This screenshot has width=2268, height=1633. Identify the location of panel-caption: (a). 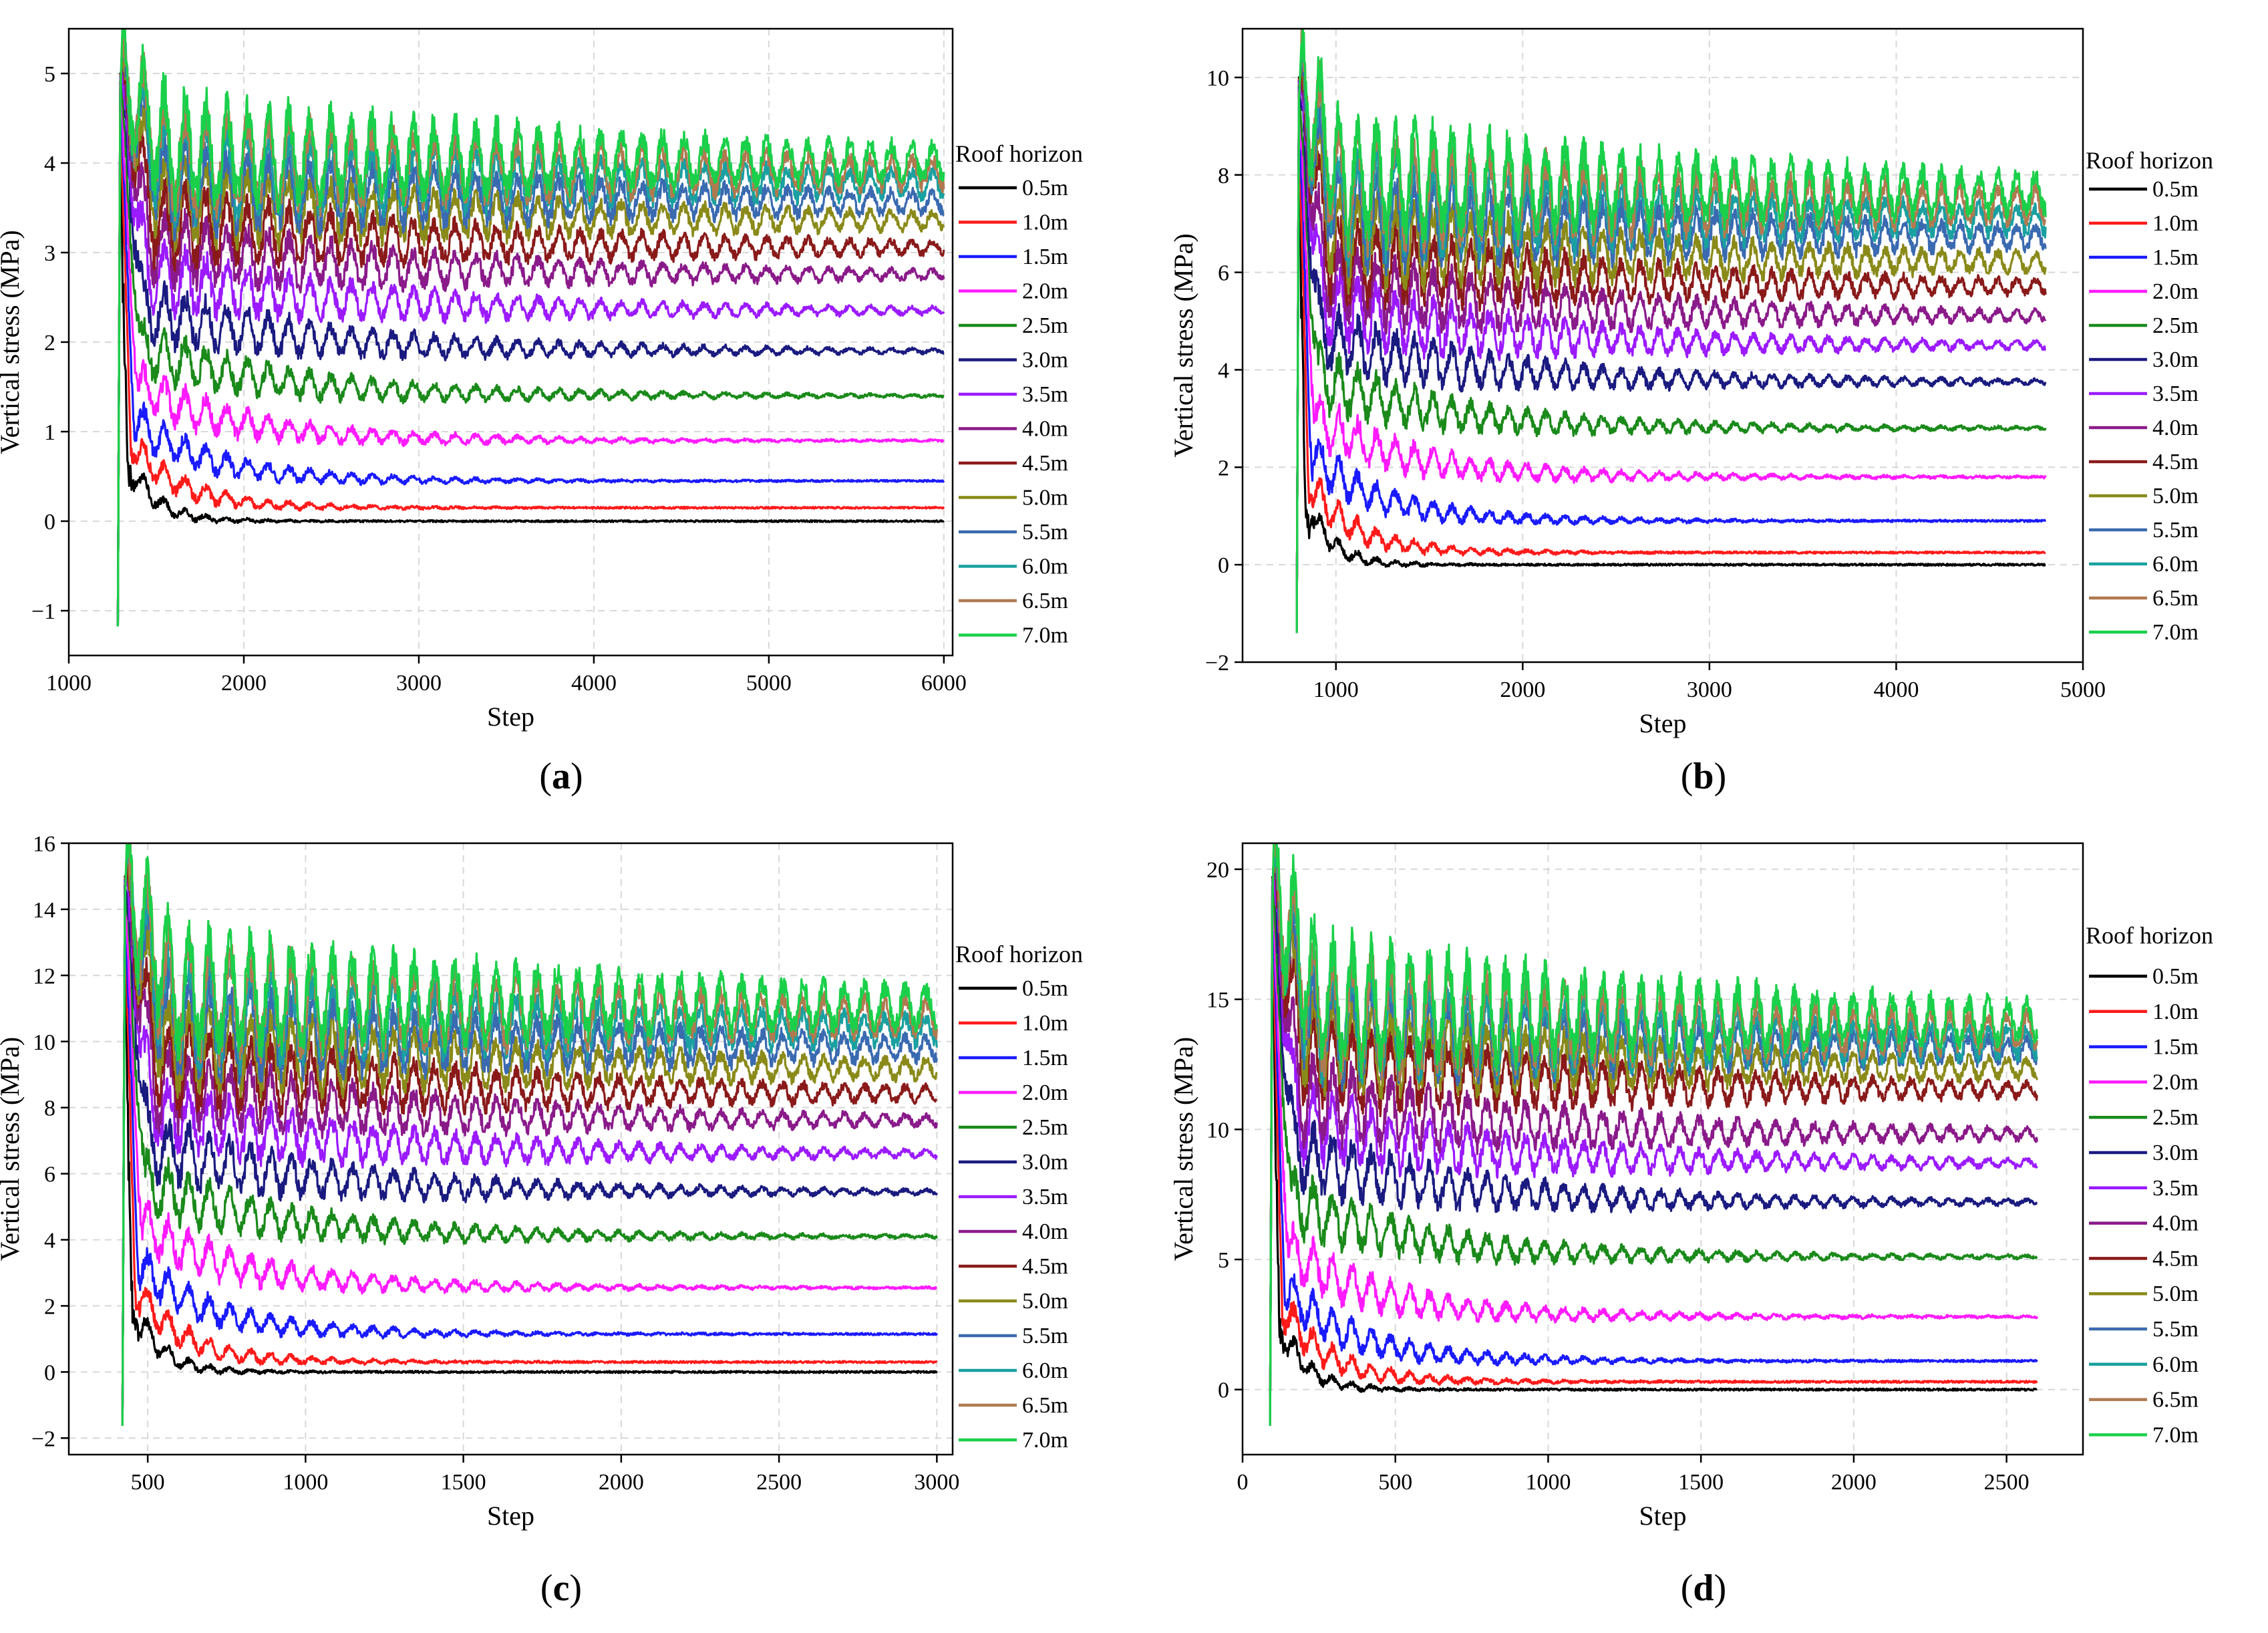
(561, 777).